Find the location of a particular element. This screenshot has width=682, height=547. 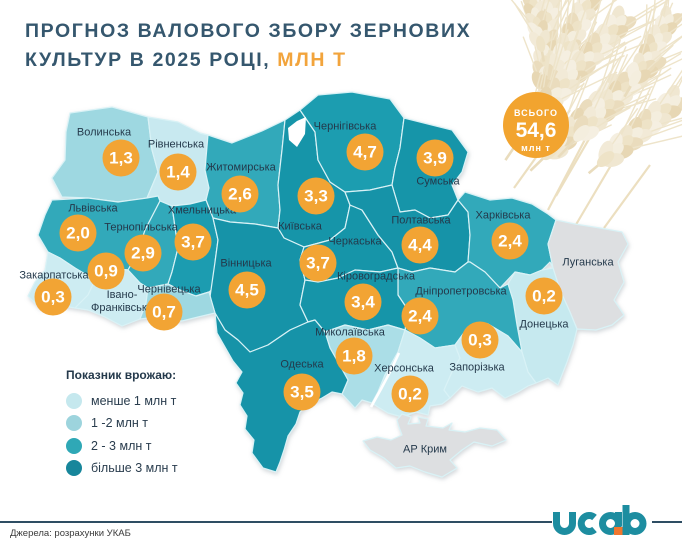

svg-text: млн т is located at coordinates (536, 148).